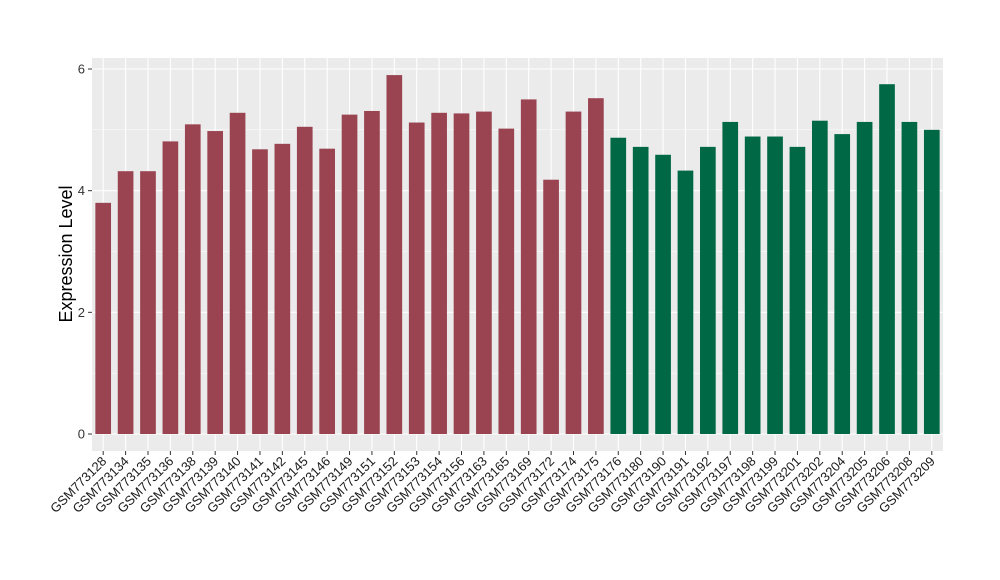 The width and height of the screenshot is (1000, 580). Describe the element at coordinates (81, 434) in the screenshot. I see `y-tick-label: 0` at that location.